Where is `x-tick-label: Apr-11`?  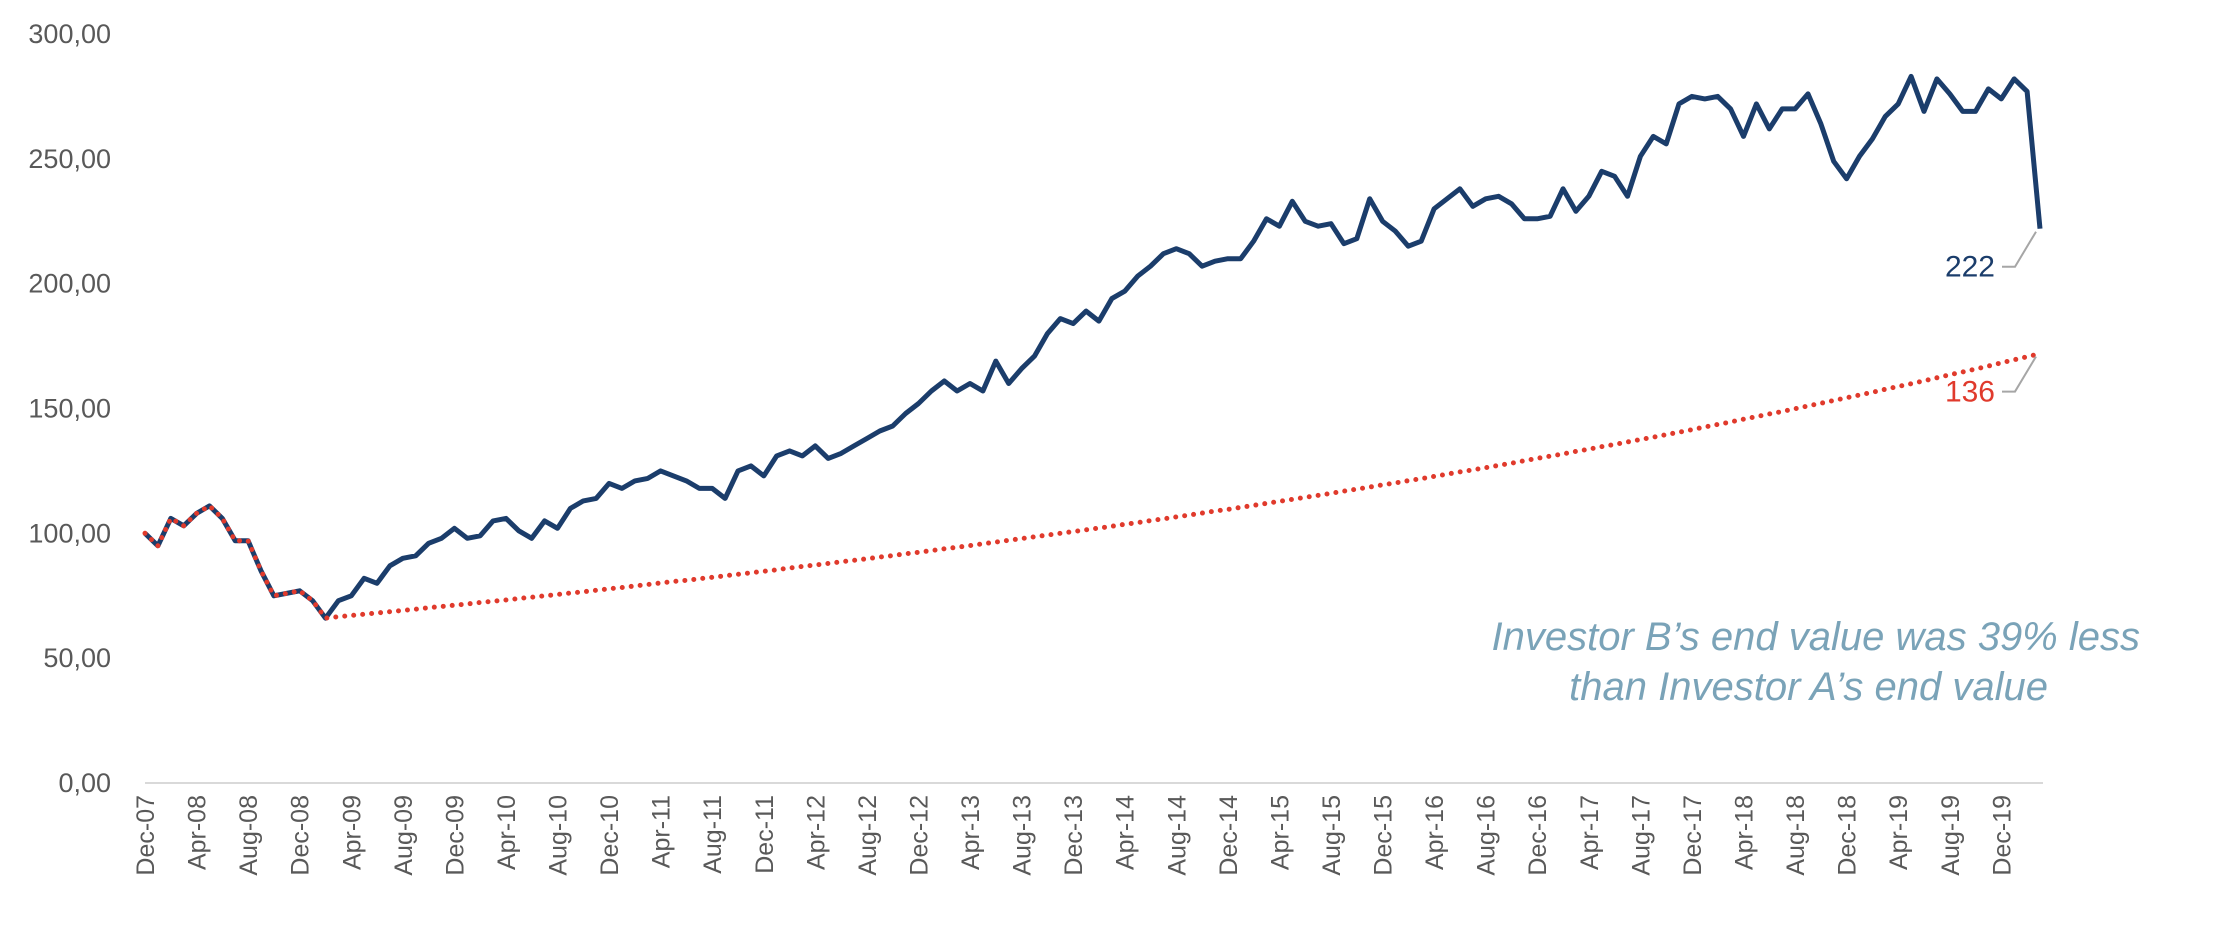
x-tick-label: Apr-11 is located at coordinates (662, 831).